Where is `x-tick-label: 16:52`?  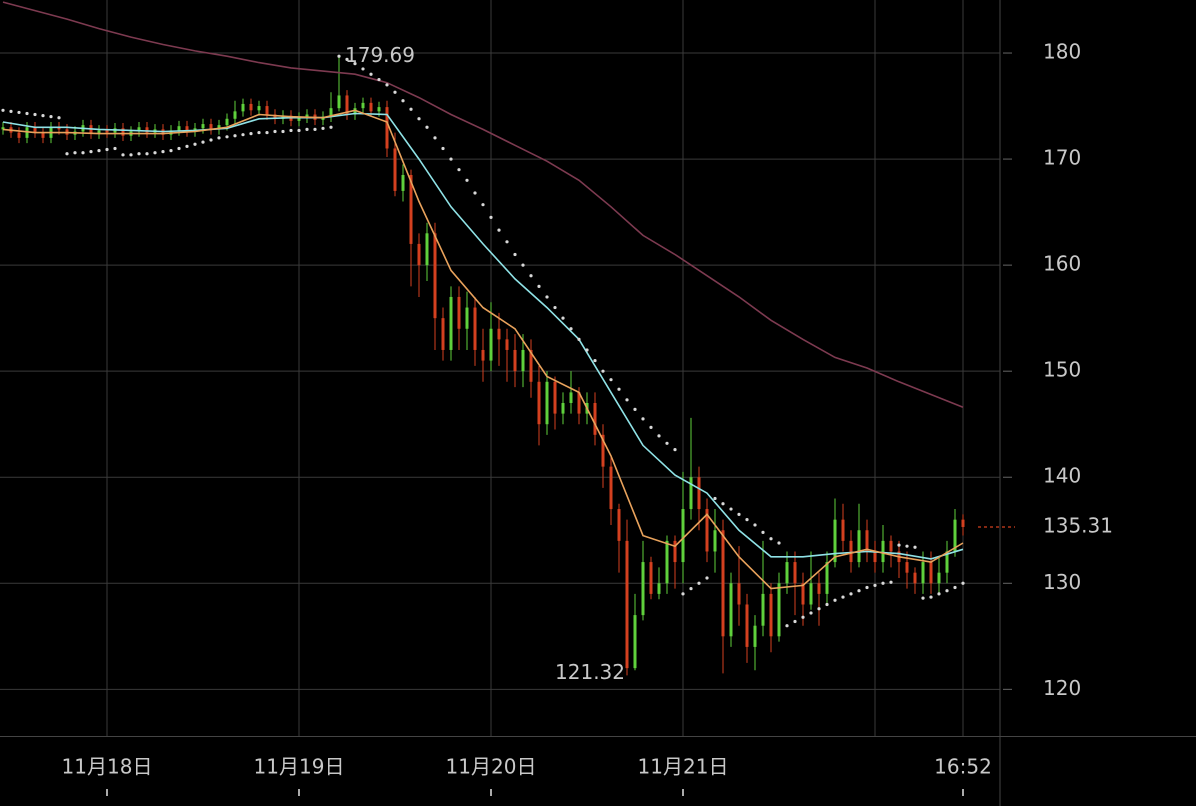 x-tick-label: 16:52 is located at coordinates (963, 767).